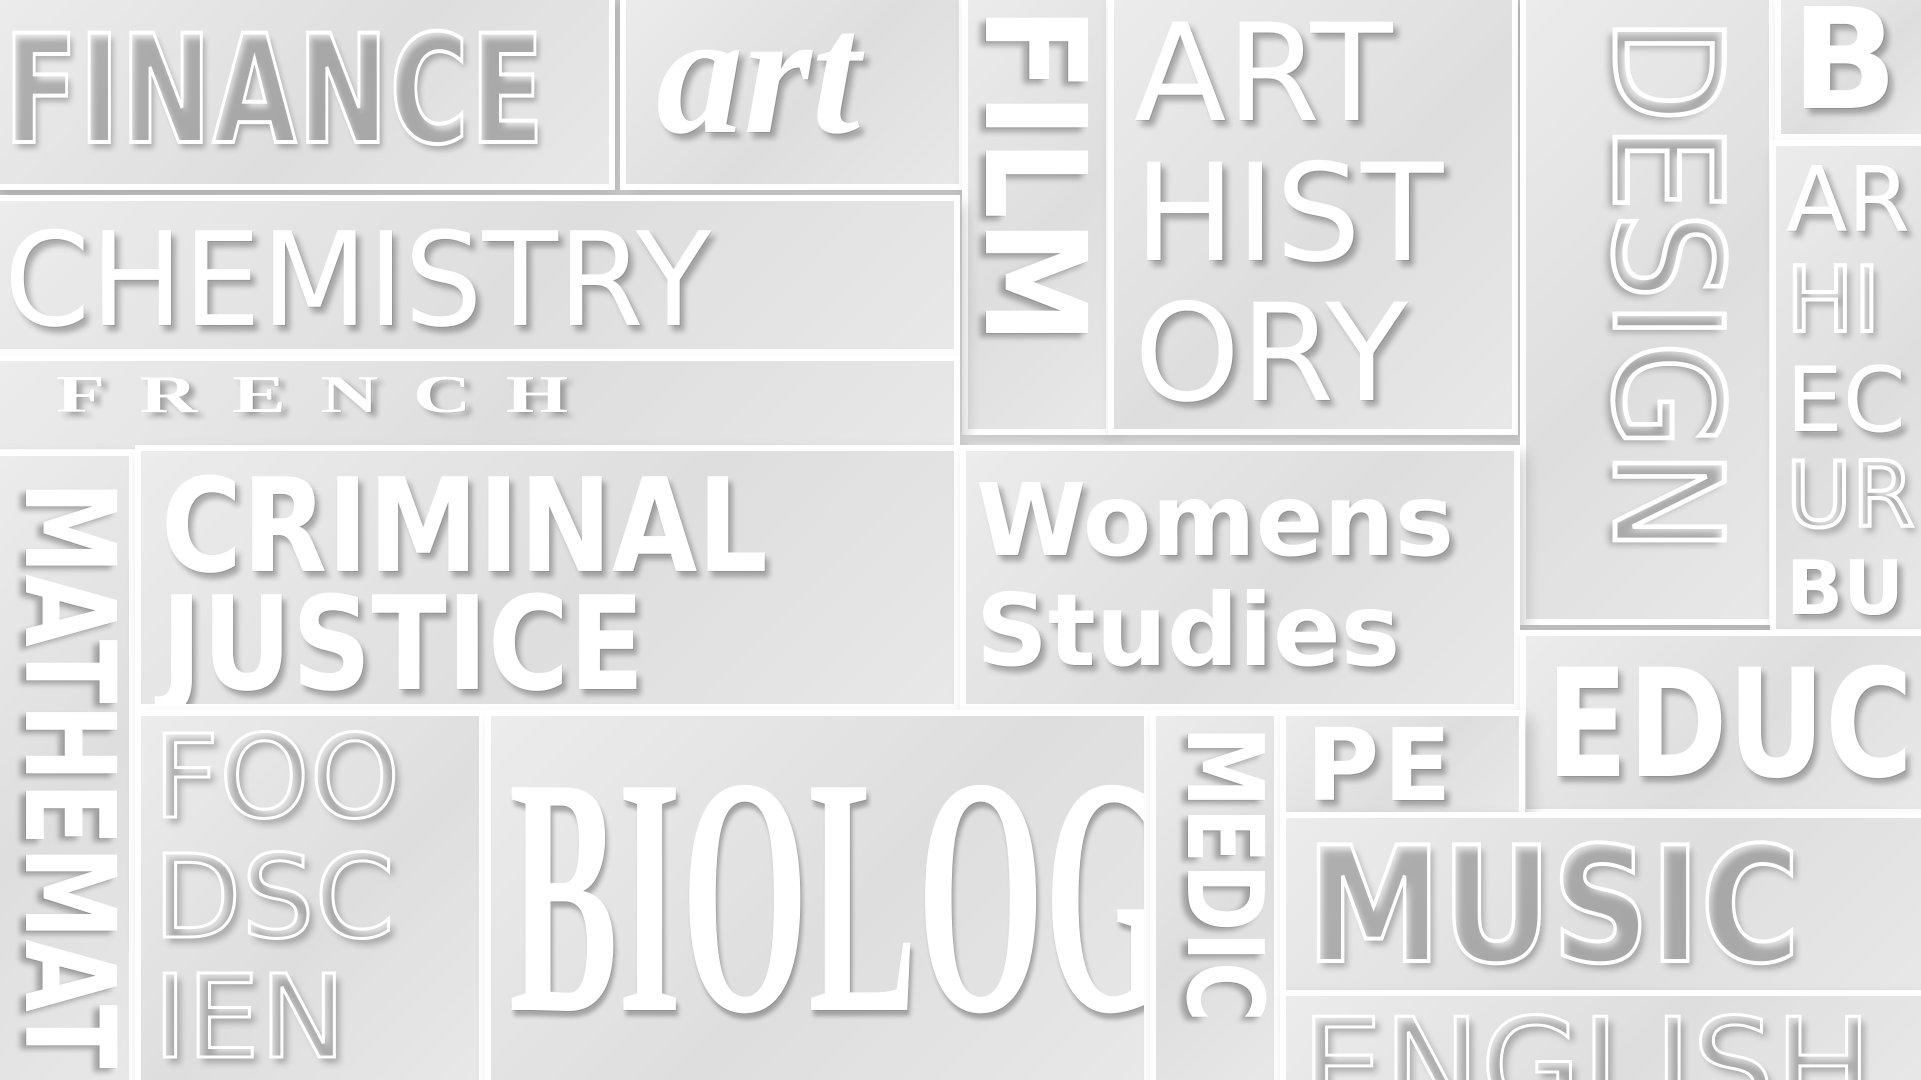 This screenshot has height=1080, width=1921. I want to click on architecture-tile: AR HI EC UR BU, so click(1845, 387).